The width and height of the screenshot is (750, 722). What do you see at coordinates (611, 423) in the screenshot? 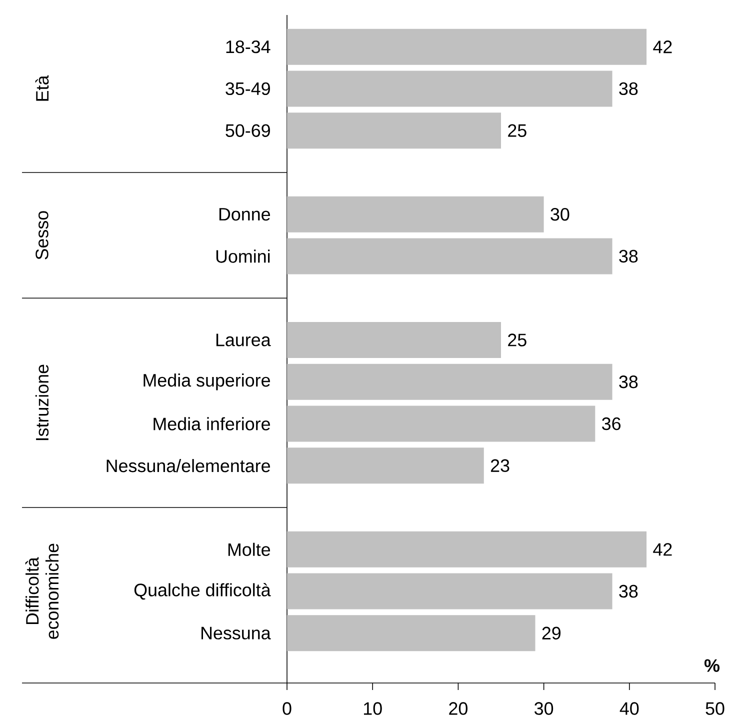
I see `data-label: 36` at bounding box center [611, 423].